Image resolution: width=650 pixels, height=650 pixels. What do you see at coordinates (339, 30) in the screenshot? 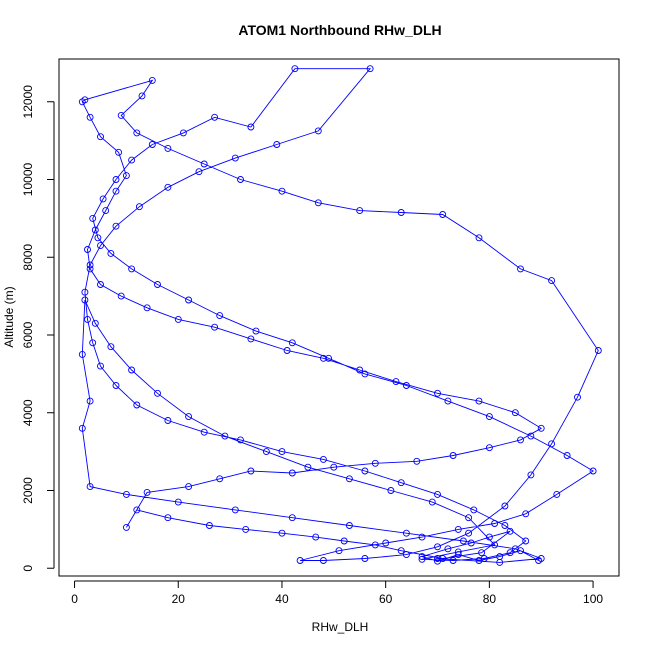
I see `chart-title: ATOM1 Northbound RHw_DLH` at bounding box center [339, 30].